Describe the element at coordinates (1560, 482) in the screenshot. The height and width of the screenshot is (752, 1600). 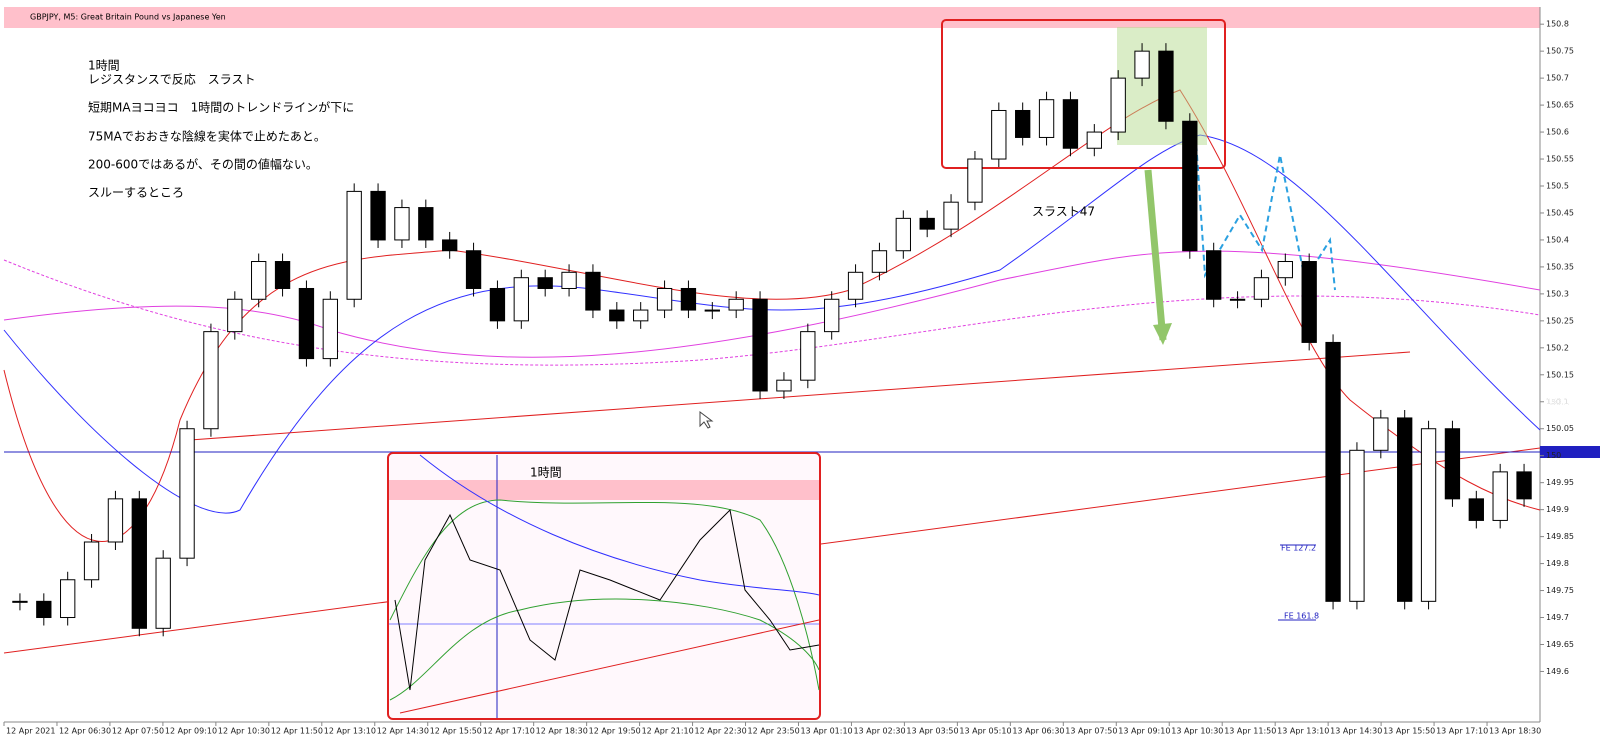
I see `y-tick-label: 149.95` at that location.